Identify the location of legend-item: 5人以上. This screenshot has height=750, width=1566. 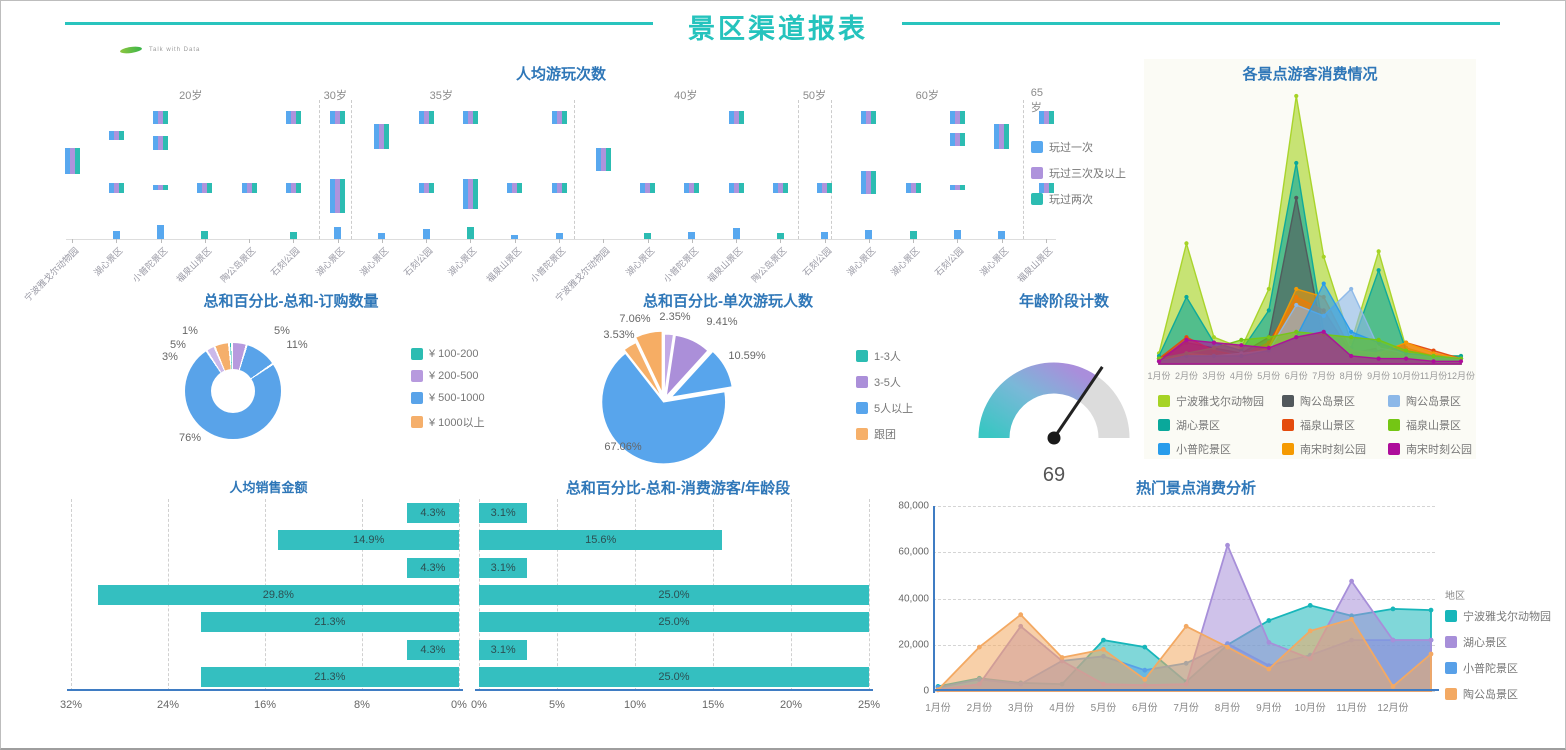
(884, 408).